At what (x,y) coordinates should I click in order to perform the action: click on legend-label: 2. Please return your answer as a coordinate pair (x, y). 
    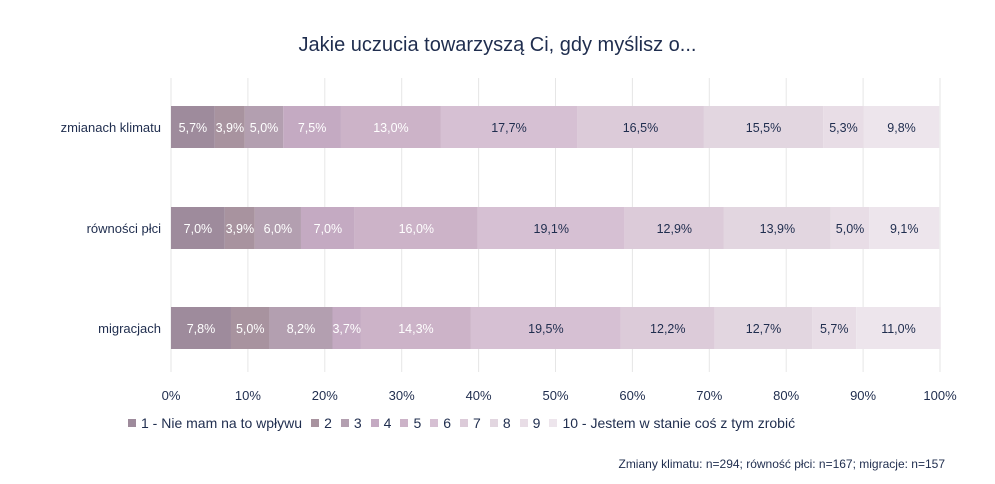
    Looking at the image, I should click on (328, 423).